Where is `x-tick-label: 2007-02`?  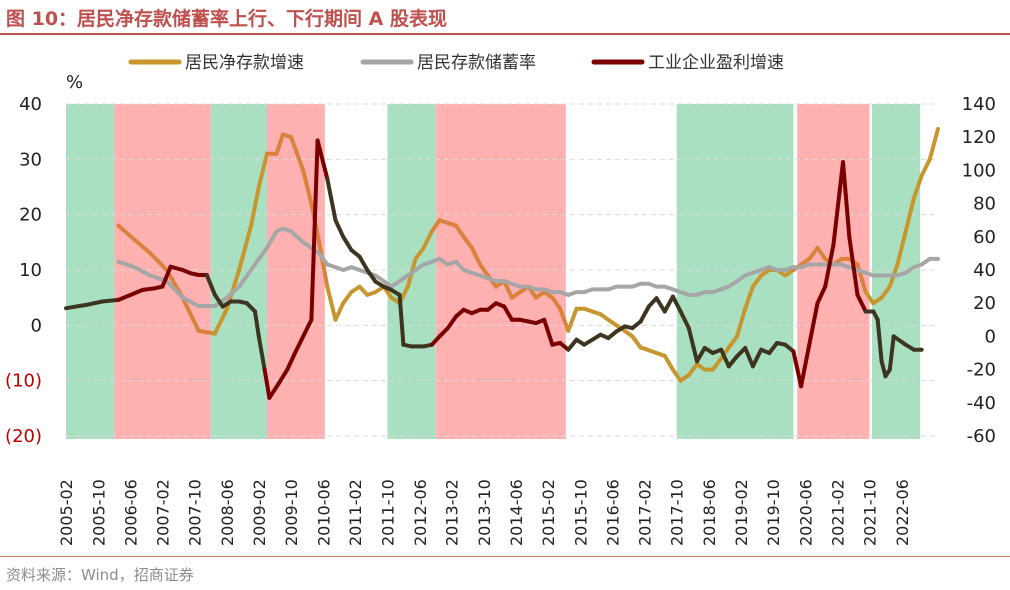
x-tick-label: 2007-02 is located at coordinates (162, 512).